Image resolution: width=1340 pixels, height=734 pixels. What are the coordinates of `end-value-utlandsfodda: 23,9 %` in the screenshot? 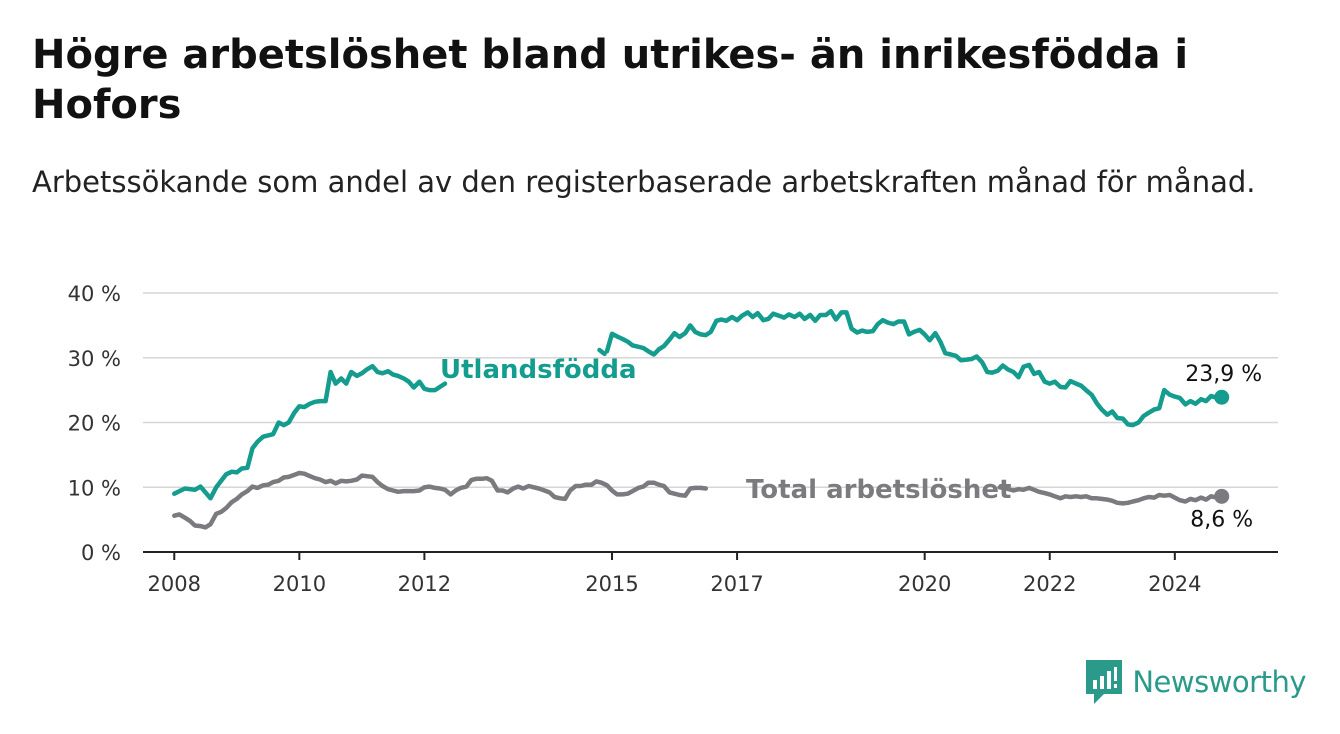 It's located at (1223, 374).